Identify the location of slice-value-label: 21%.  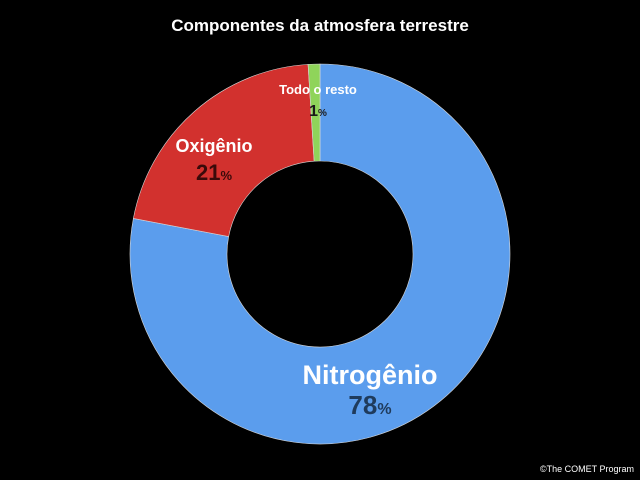
(214, 172).